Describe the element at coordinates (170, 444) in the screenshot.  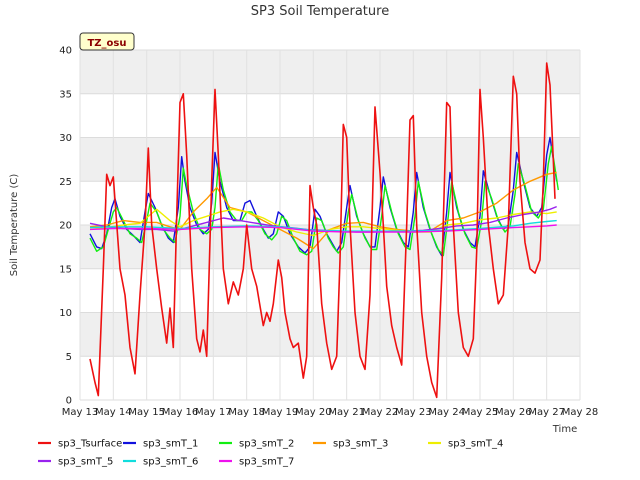
I see `legend-label: sp3_smT_1` at that location.